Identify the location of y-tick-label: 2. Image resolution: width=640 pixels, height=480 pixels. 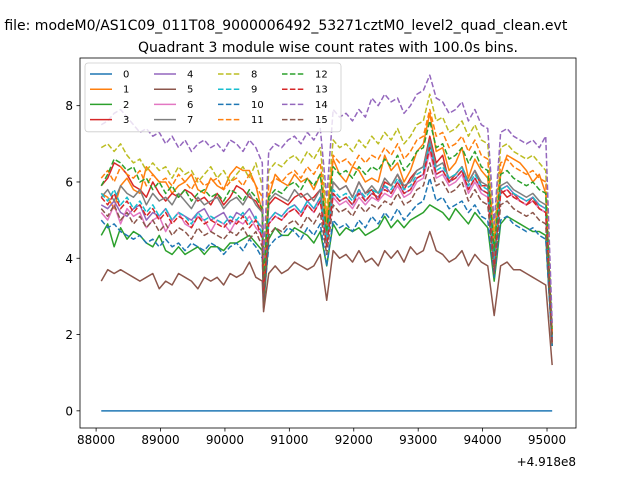
(69, 335).